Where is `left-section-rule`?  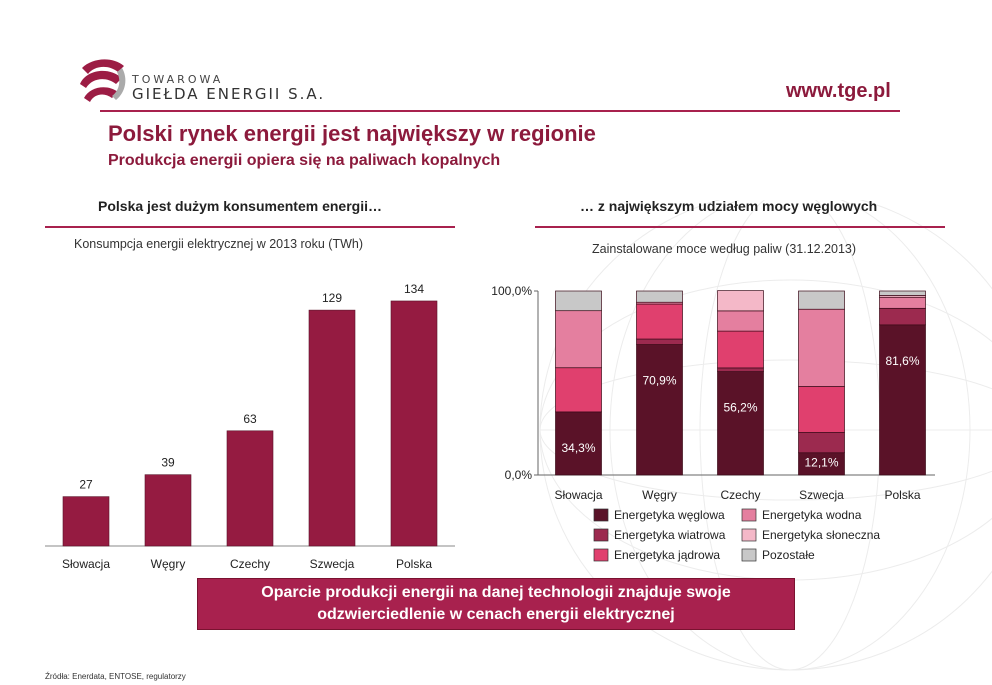
left-section-rule is located at coordinates (250, 227).